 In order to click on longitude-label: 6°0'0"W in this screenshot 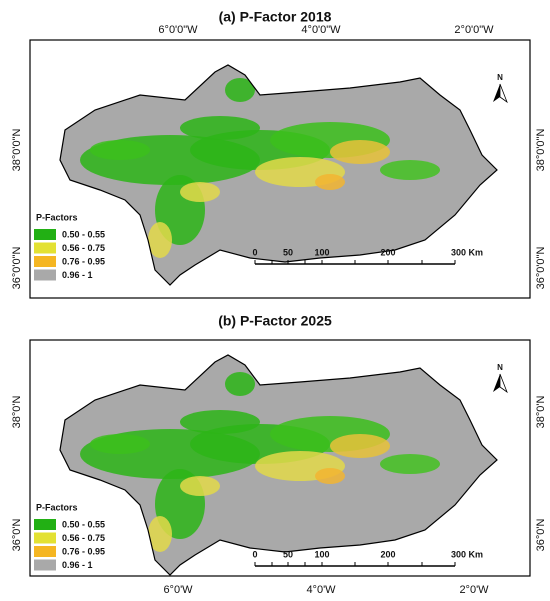, I will do `click(178, 30)`.